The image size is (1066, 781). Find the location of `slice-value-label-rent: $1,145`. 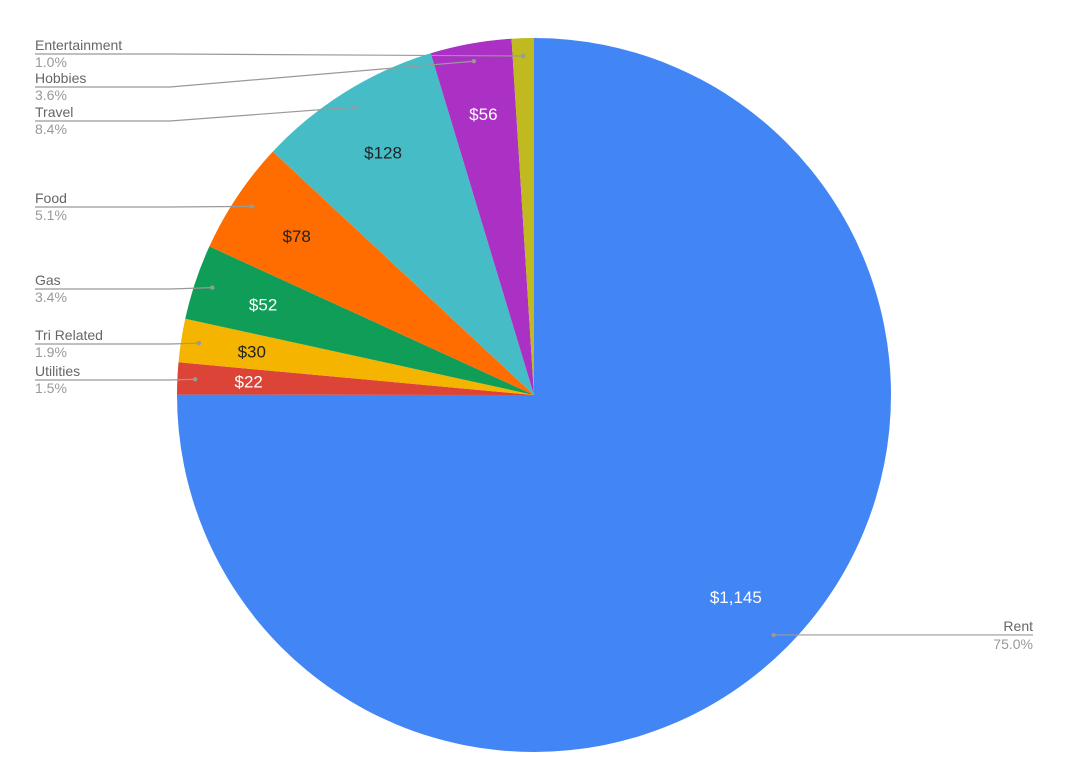

slice-value-label-rent: $1,145 is located at coordinates (736, 597).